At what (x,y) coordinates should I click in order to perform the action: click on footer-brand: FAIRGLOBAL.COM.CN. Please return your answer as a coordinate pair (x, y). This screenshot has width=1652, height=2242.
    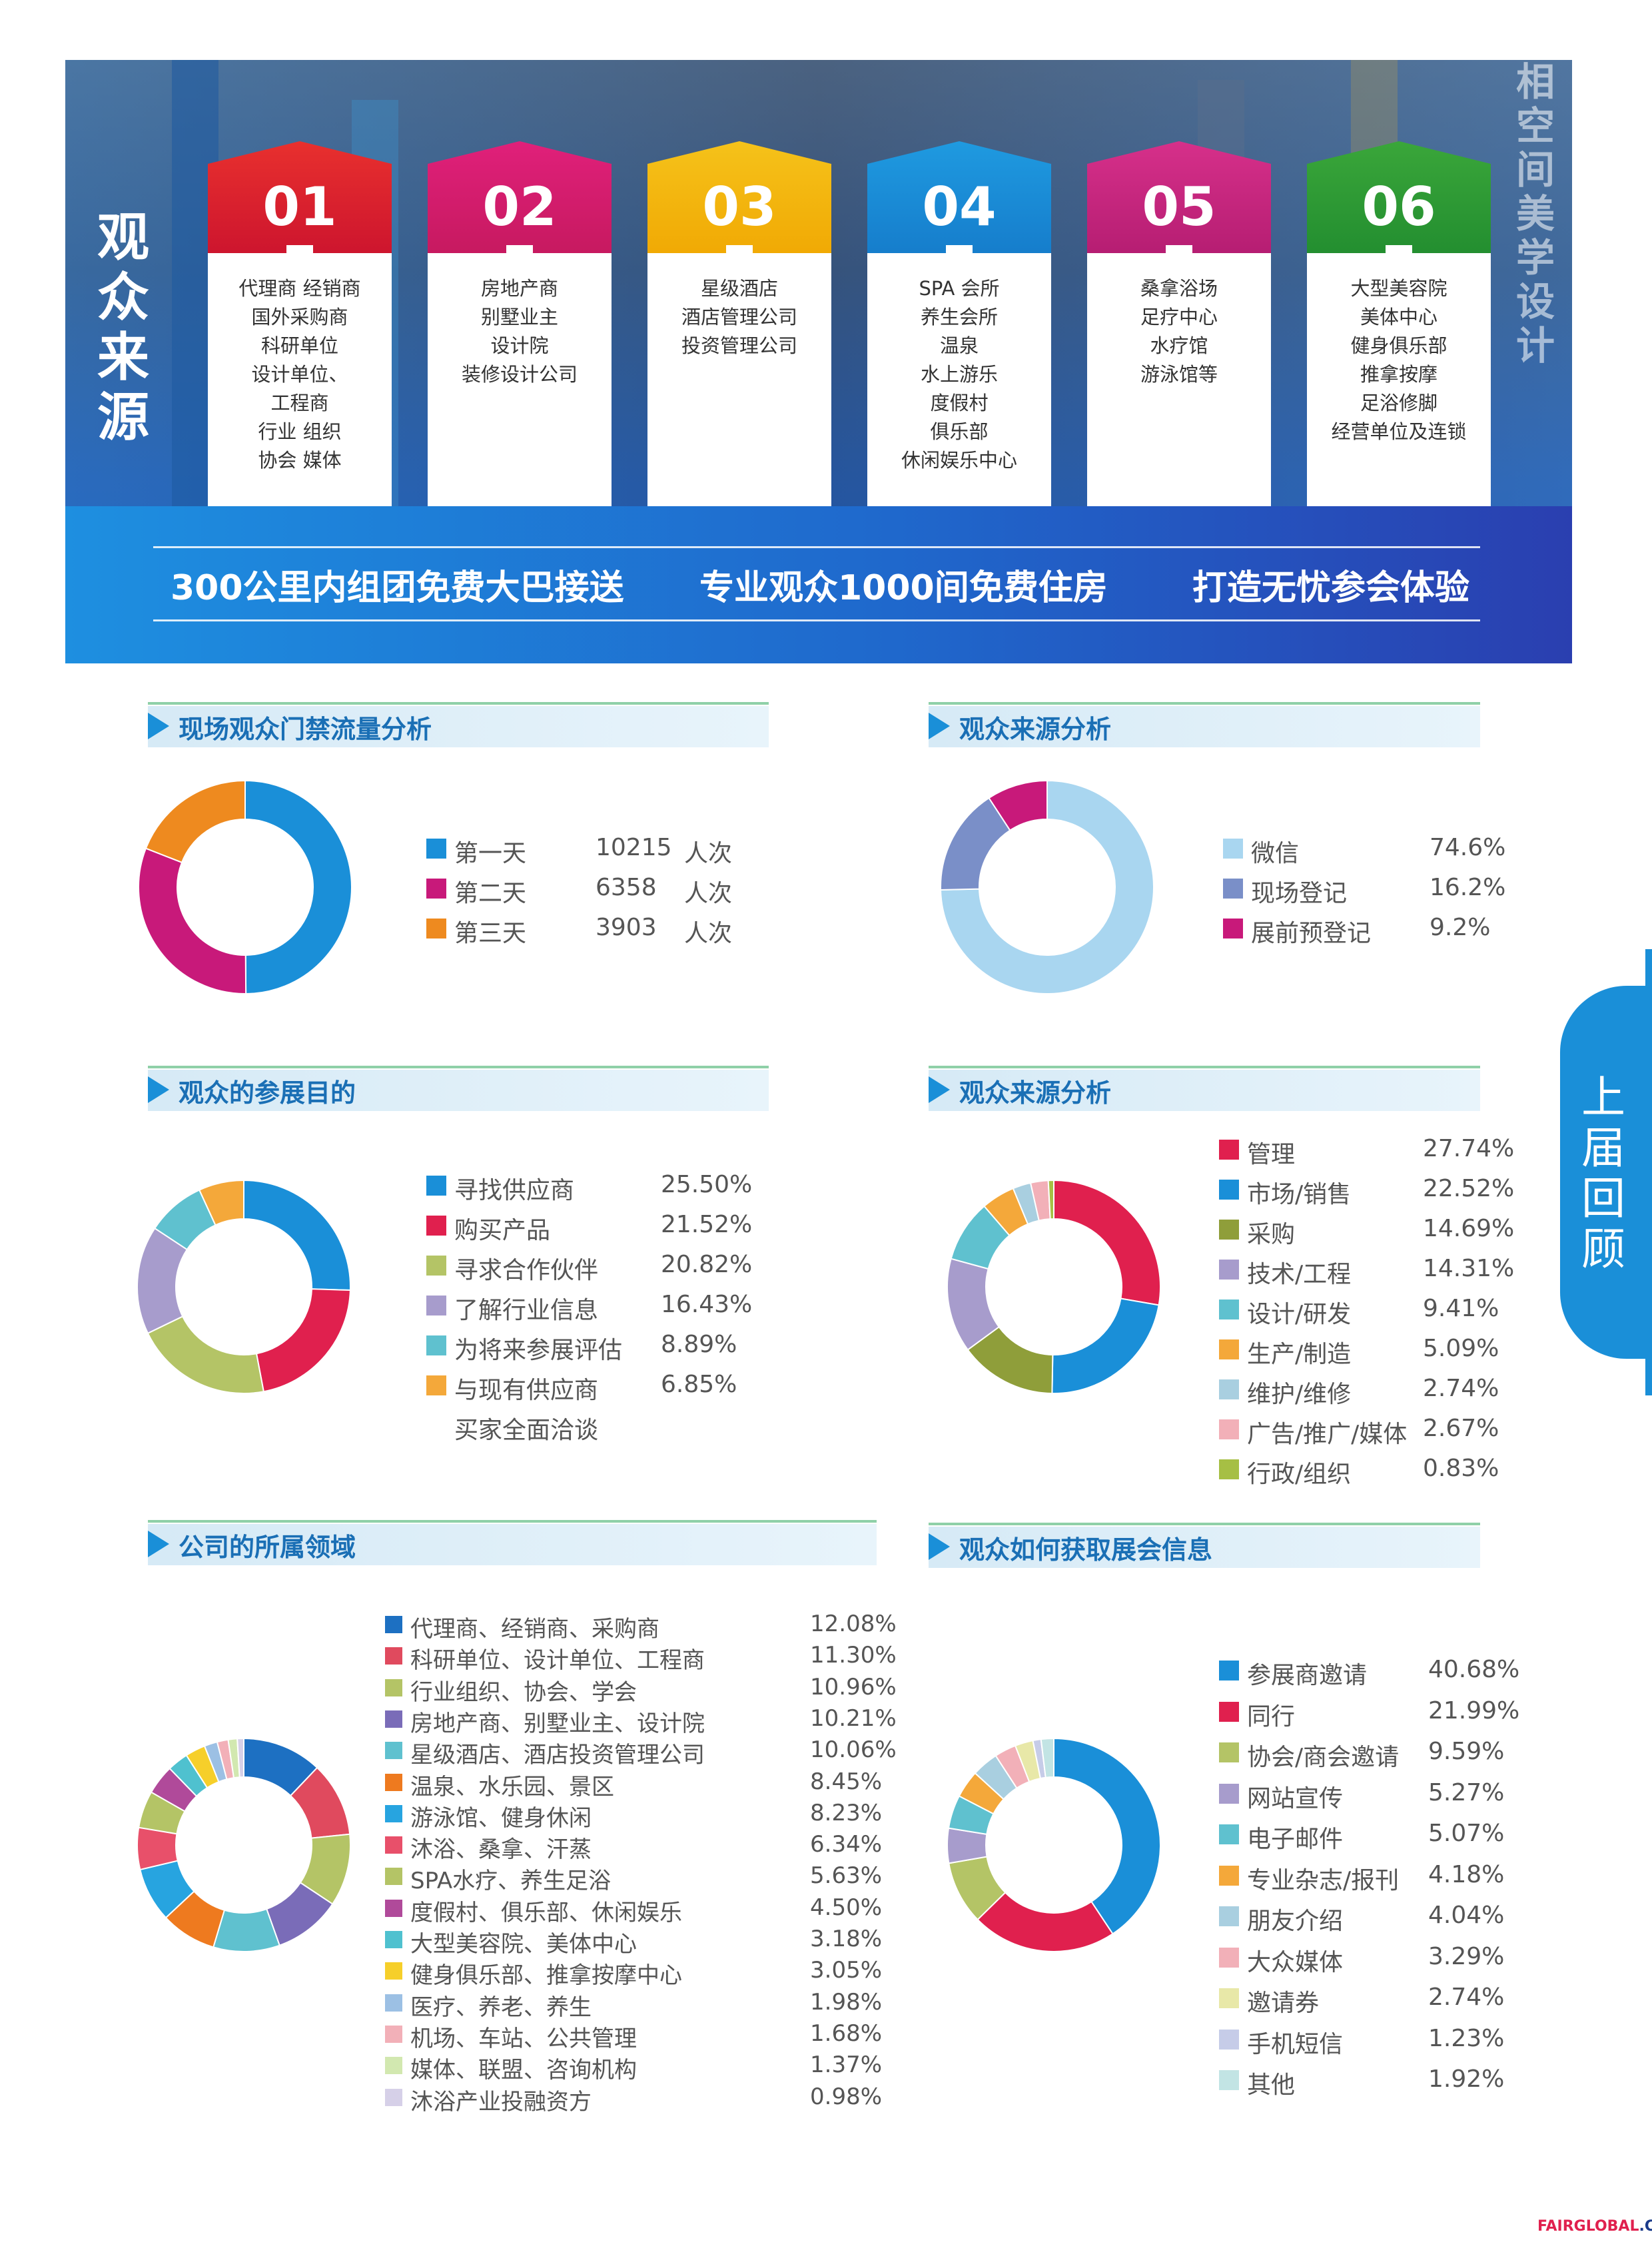
    Looking at the image, I should click on (1594, 2226).